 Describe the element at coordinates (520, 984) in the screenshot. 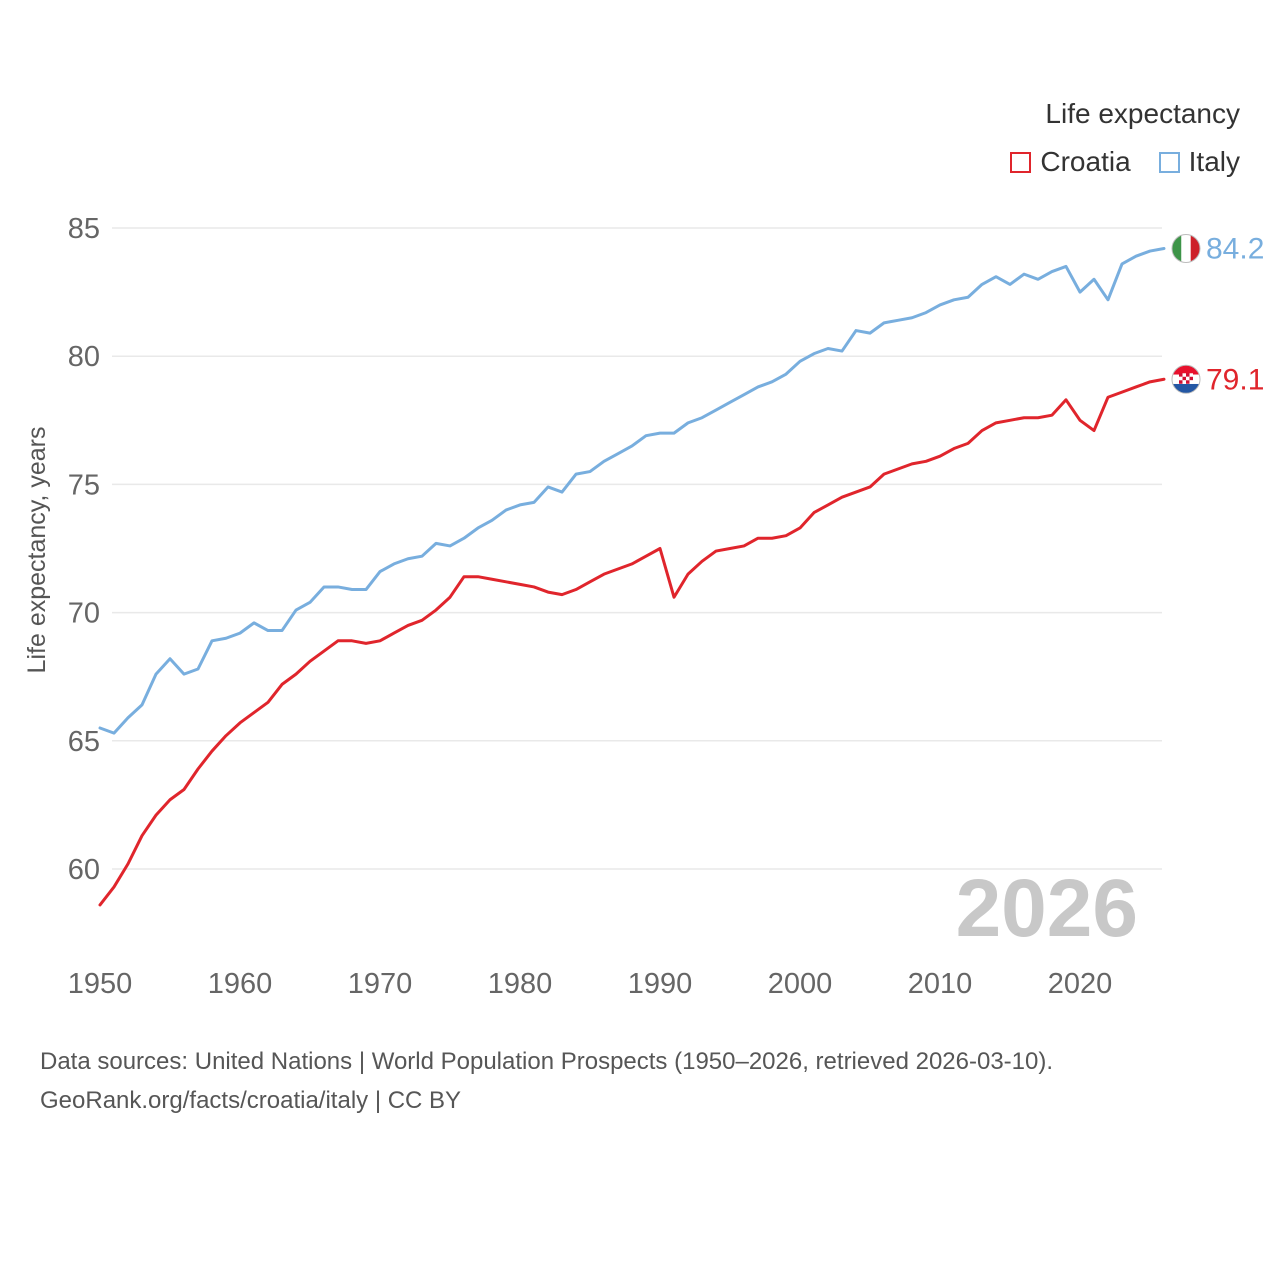

I see `x-tick-label: 1980` at that location.